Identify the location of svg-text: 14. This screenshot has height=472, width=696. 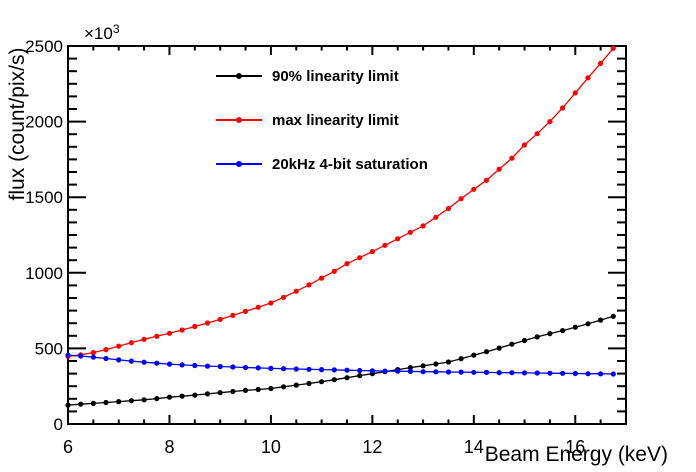
(474, 447).